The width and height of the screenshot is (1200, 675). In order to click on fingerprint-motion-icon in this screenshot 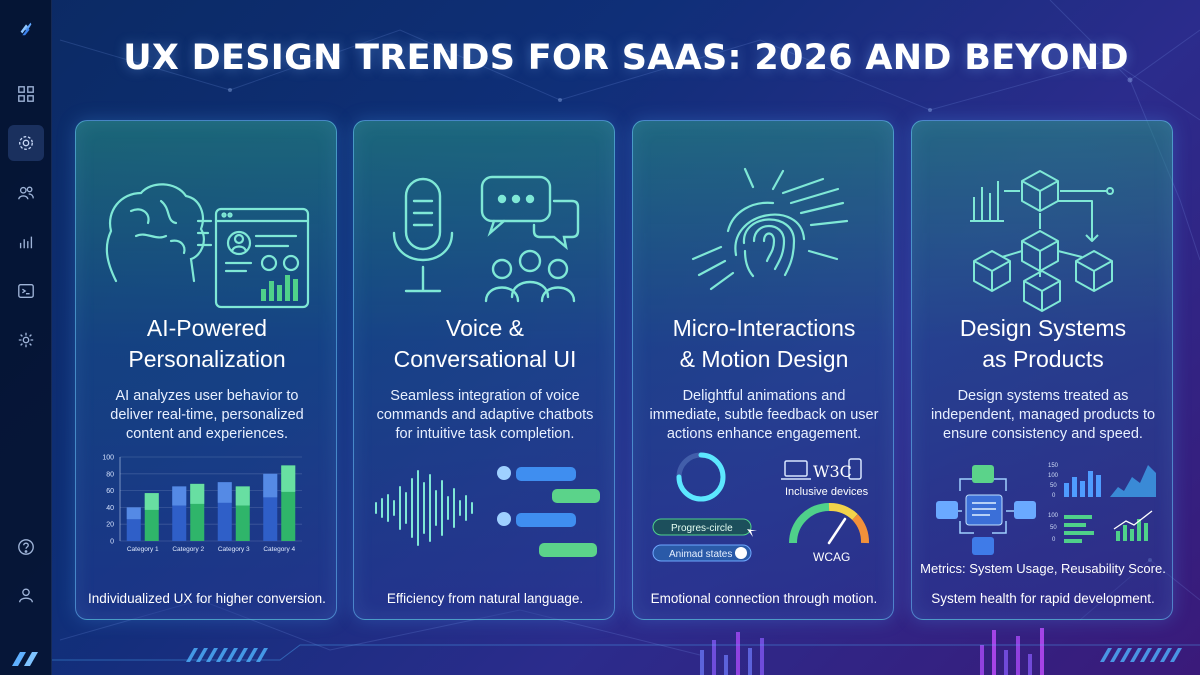, I will do `click(770, 229)`.